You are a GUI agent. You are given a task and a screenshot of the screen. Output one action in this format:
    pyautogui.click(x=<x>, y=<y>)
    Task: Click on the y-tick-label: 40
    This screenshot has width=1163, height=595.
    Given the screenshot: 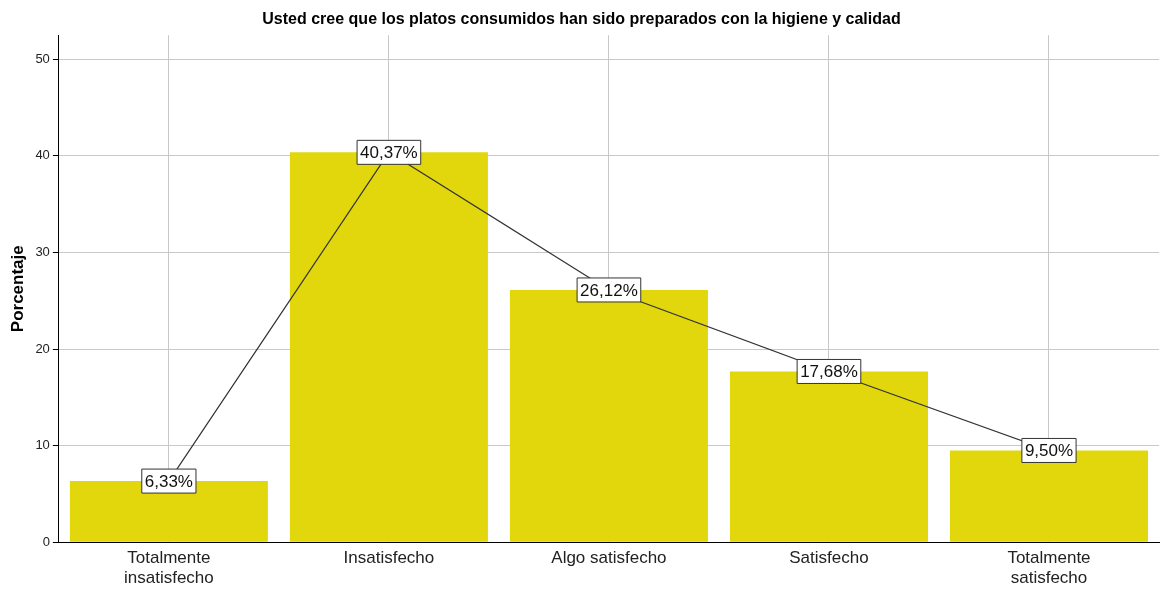 What is the action you would take?
    pyautogui.click(x=42, y=155)
    